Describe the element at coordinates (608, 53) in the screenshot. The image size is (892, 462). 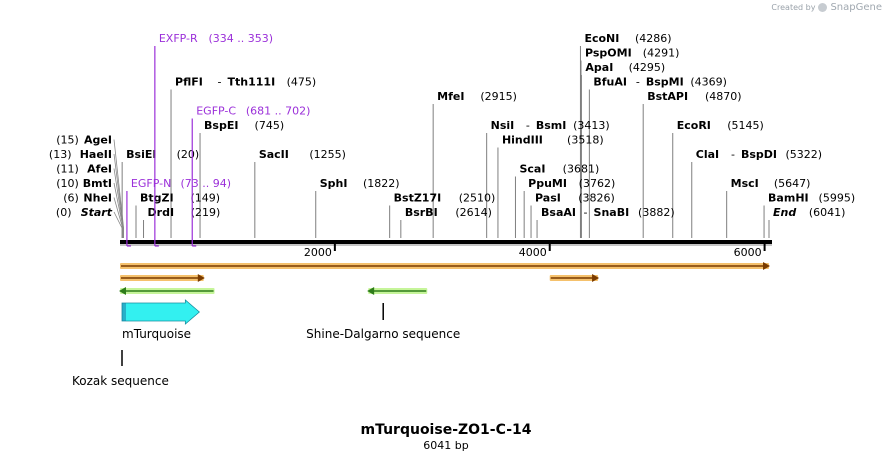
I see `site-name: PspOMI` at that location.